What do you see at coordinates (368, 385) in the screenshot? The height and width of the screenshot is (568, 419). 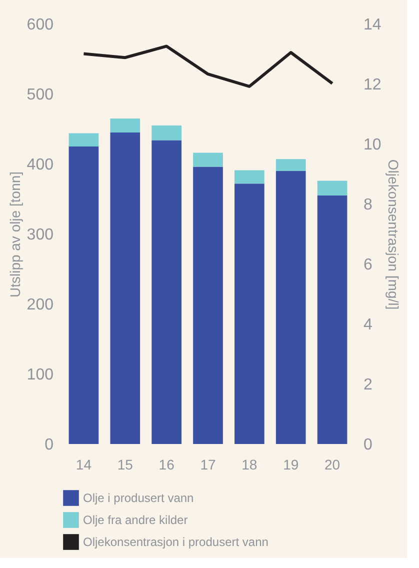 I see `y2-tick-label: 2` at bounding box center [368, 385].